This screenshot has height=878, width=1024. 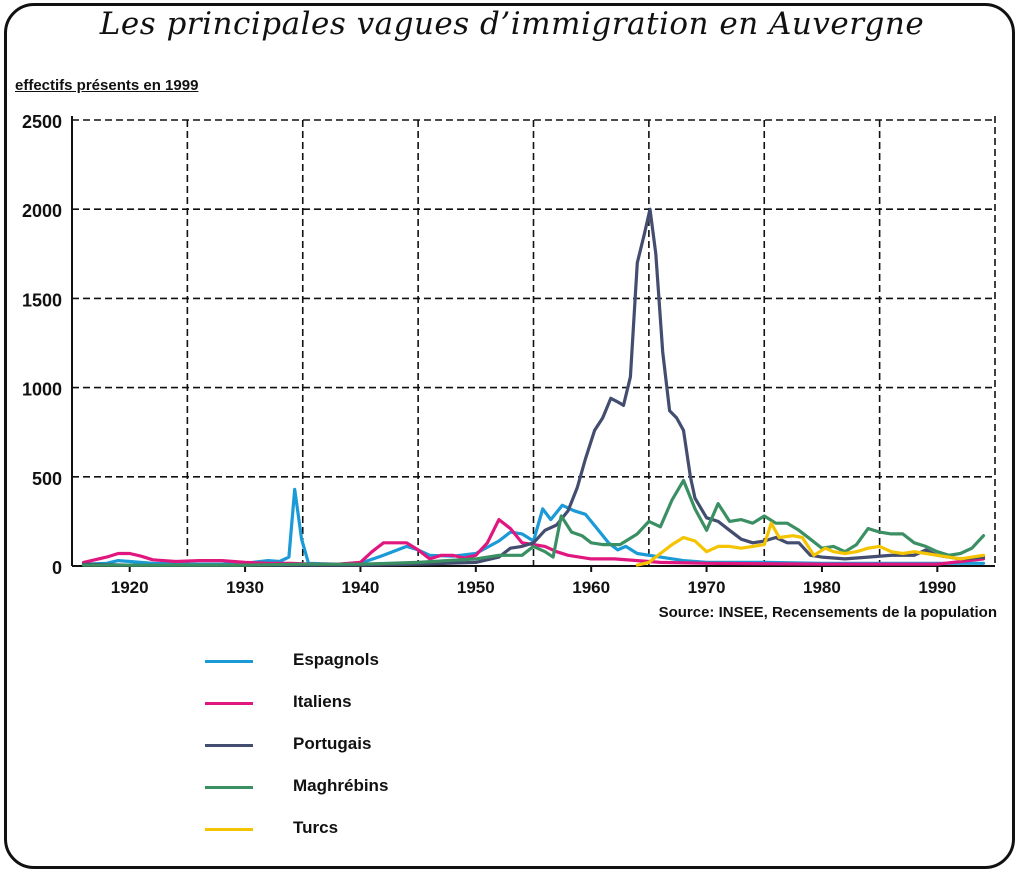 I want to click on y-tick-label: 1500, so click(x=42, y=300).